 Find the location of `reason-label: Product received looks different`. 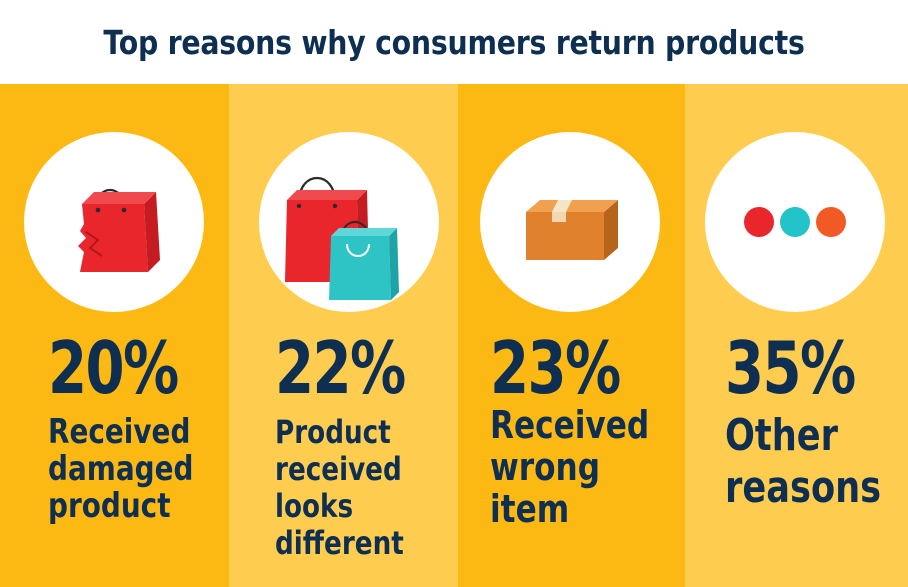

reason-label: Product received looks different is located at coordinates (339, 487).